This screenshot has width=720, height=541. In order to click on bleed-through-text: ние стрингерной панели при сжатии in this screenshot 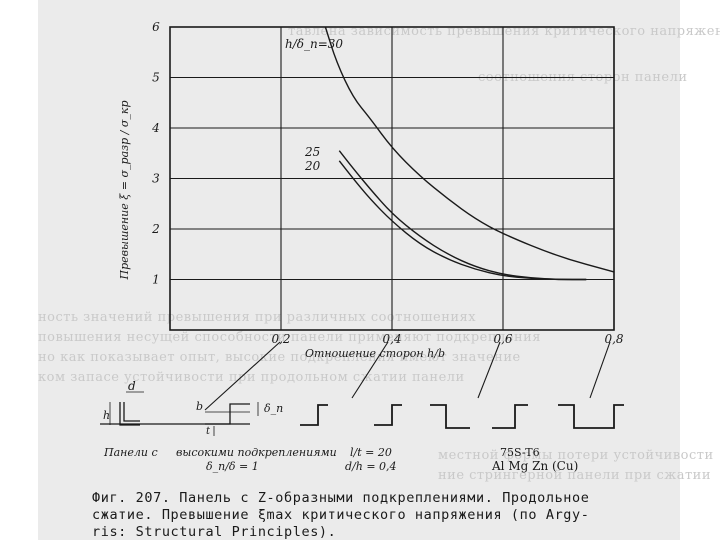, I will do `click(575, 475)`.